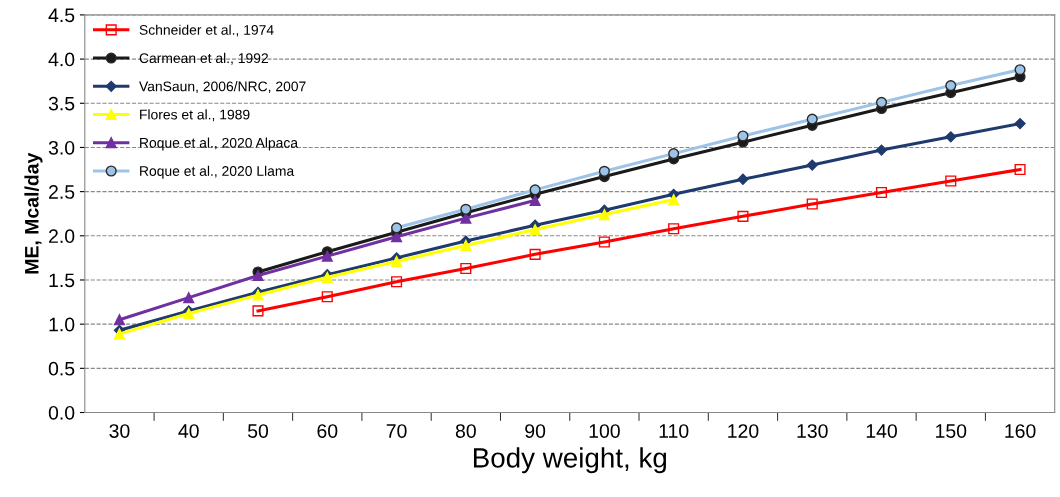  Describe the element at coordinates (61, 368) in the screenshot. I see `y-tick-label: 0.5` at that location.